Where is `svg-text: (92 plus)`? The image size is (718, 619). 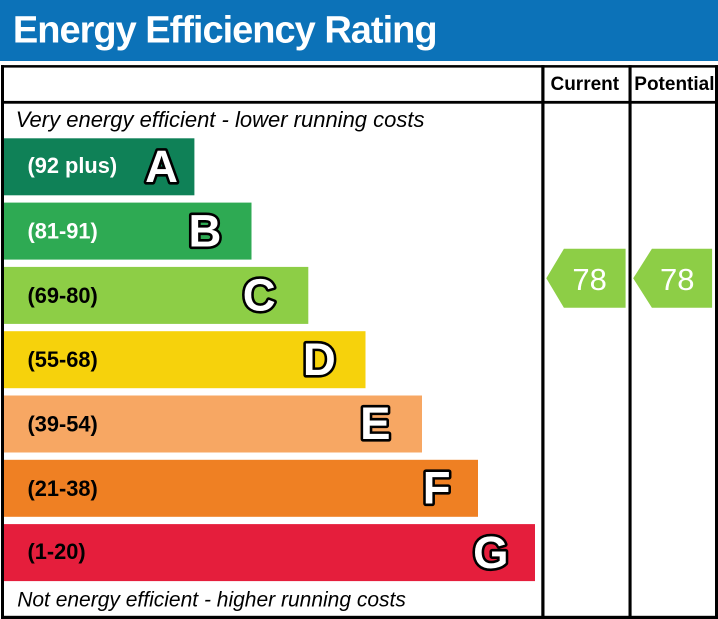 svg-text: (92 plus) is located at coordinates (73, 165).